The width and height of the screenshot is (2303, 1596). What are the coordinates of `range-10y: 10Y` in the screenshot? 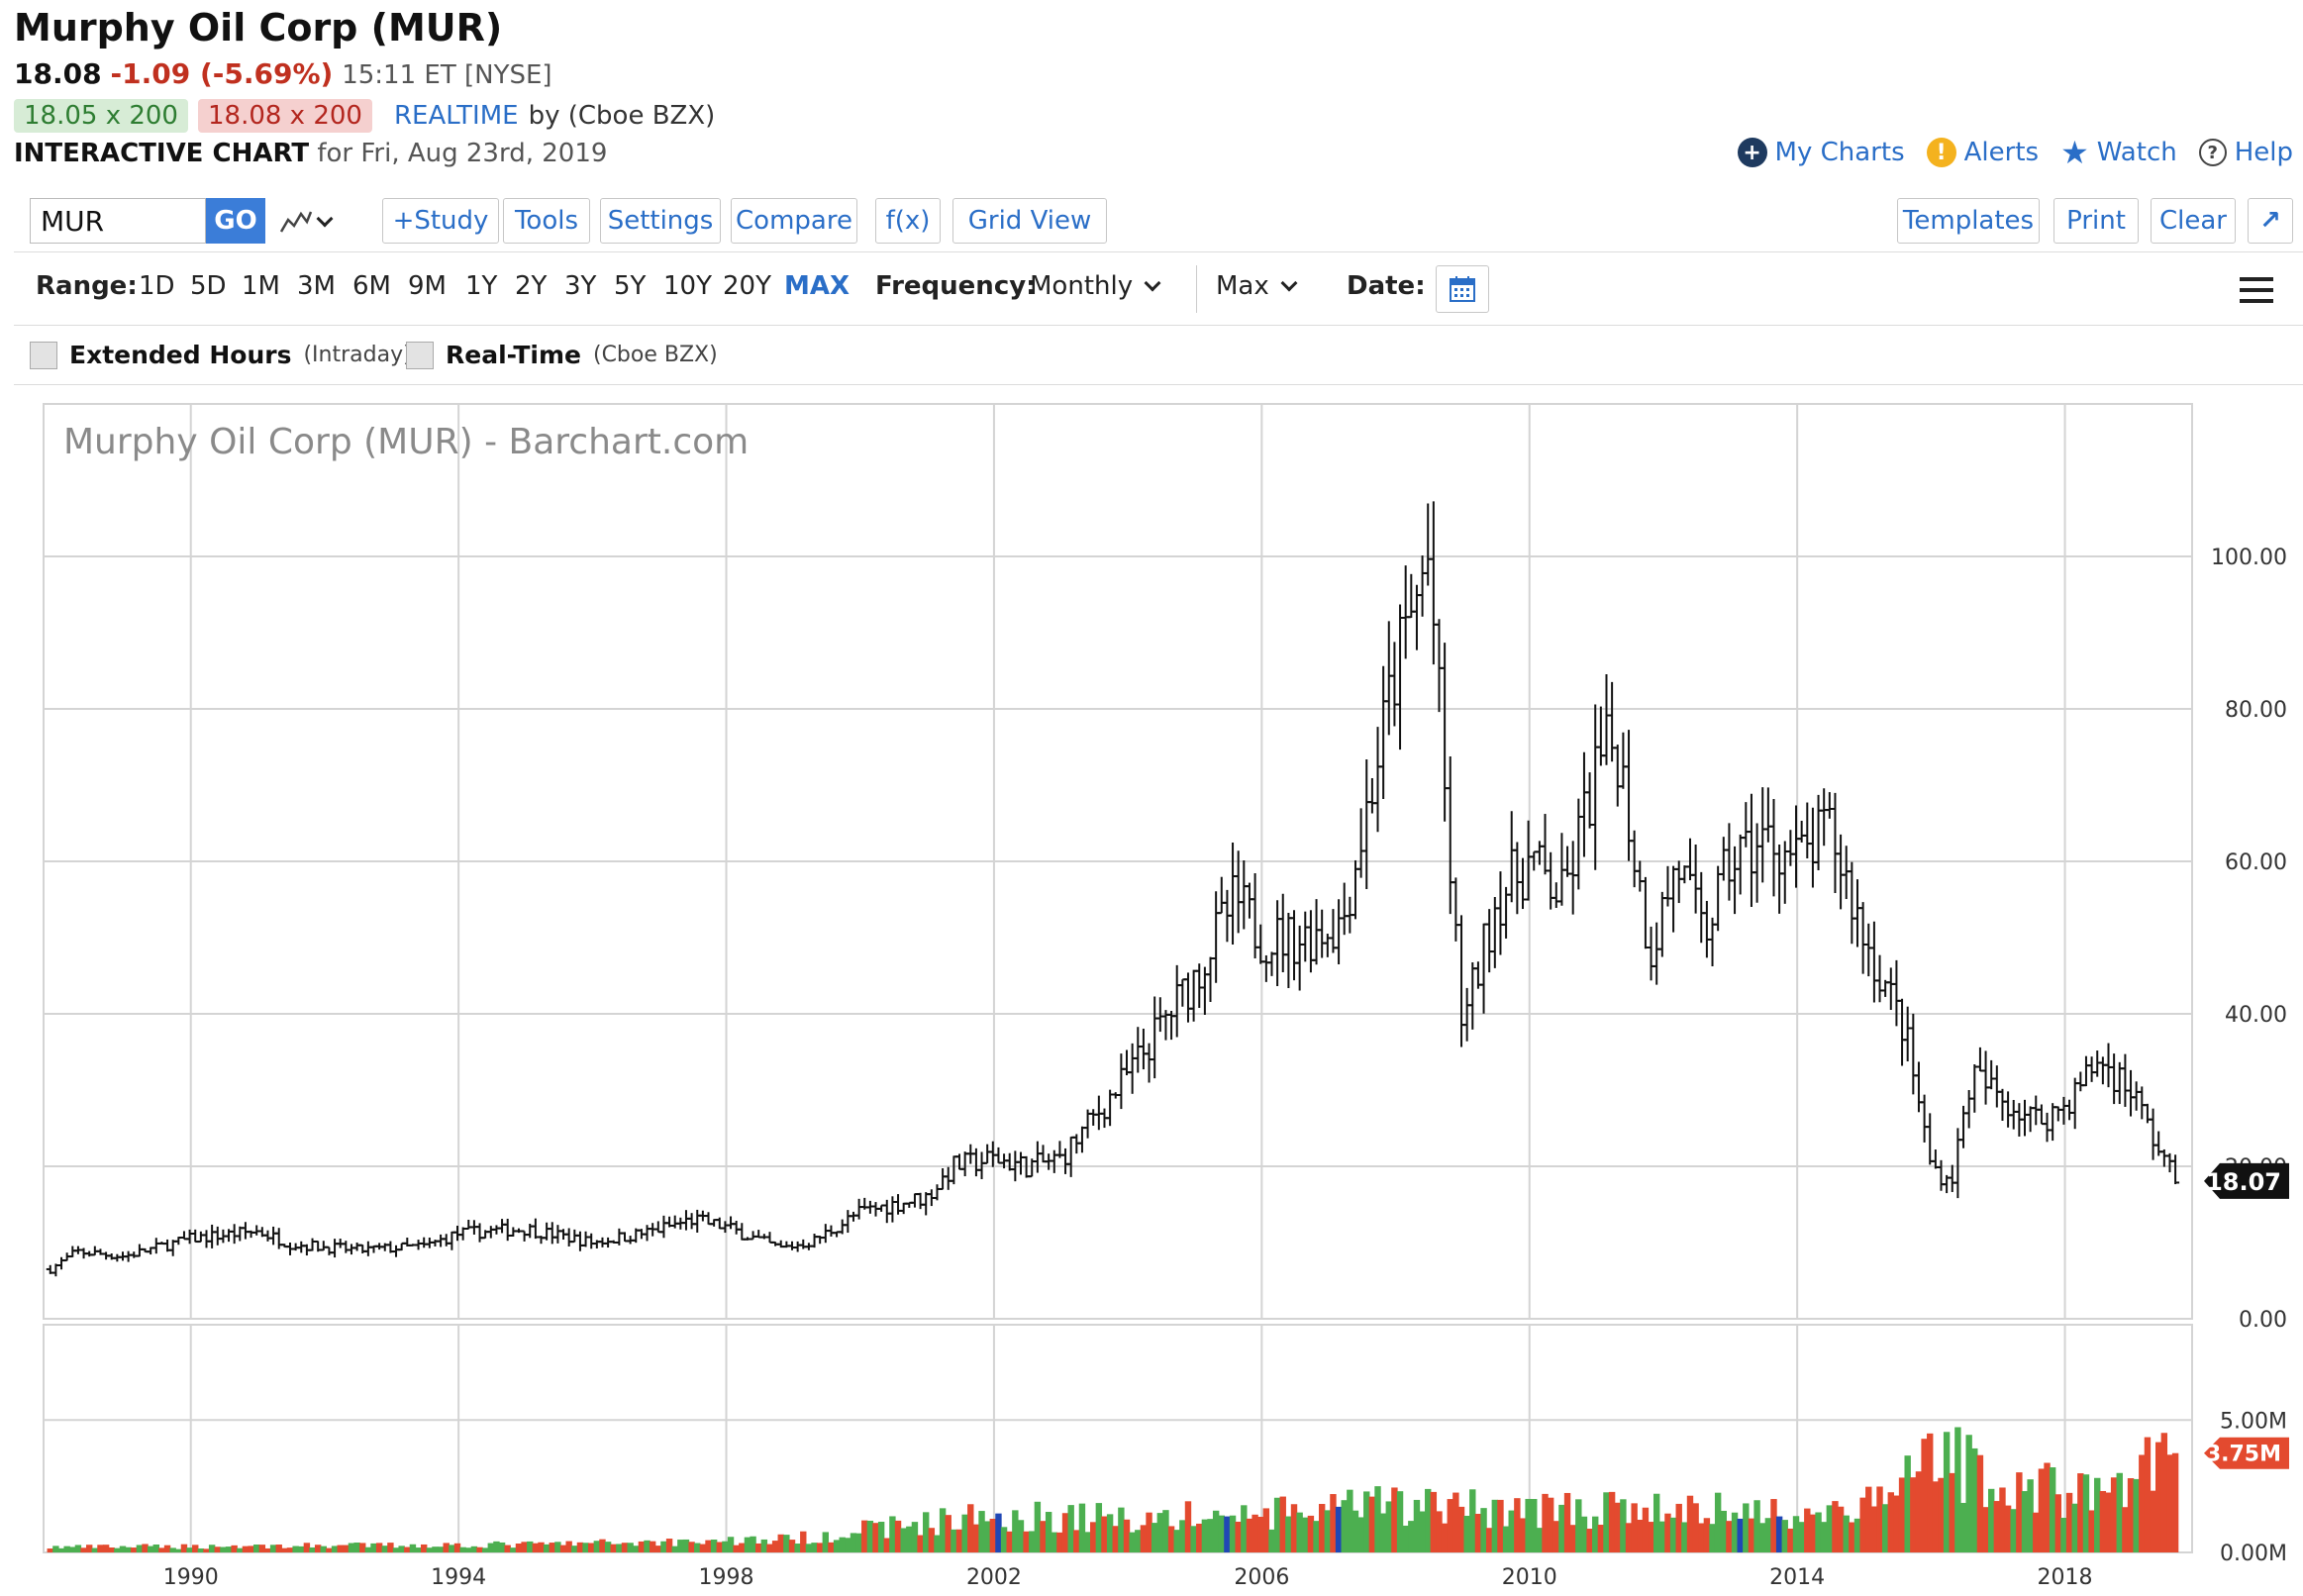 It's located at (687, 286).